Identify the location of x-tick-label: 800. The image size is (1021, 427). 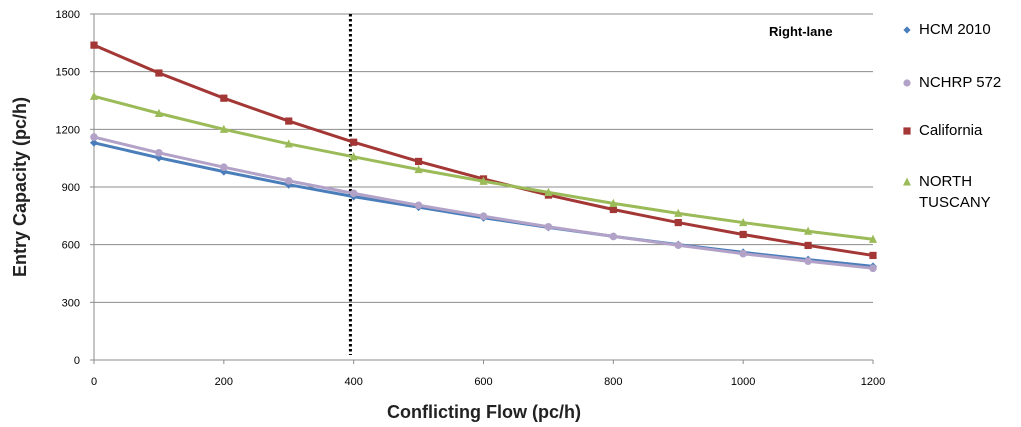
(613, 382).